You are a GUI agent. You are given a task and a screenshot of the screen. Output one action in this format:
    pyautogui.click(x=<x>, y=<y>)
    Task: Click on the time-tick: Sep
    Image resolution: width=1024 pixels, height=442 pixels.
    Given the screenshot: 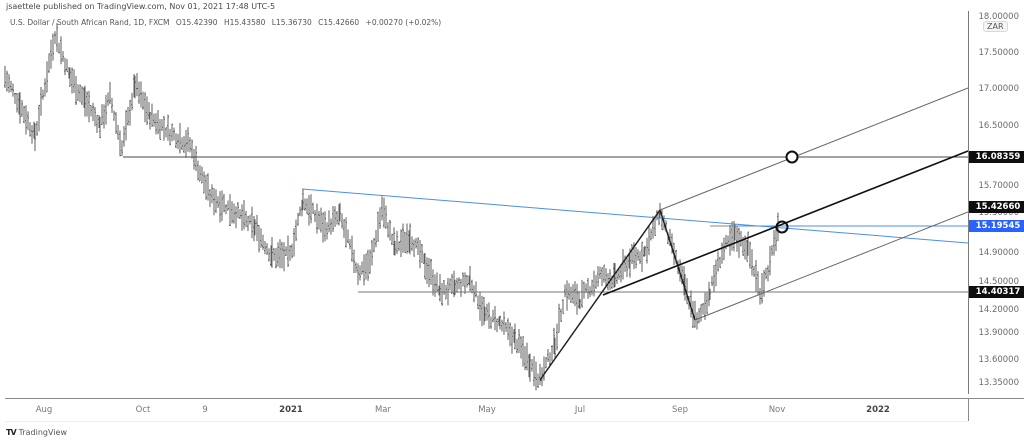 What is the action you would take?
    pyautogui.click(x=680, y=410)
    